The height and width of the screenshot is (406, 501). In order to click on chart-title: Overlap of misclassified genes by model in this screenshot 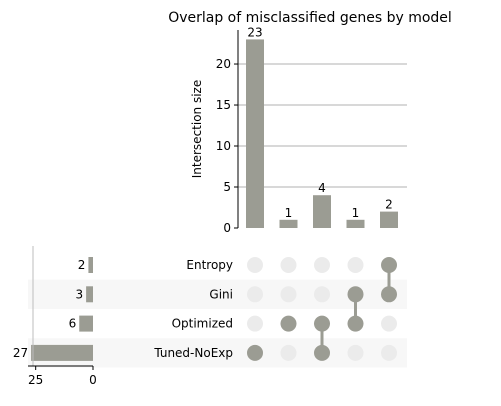, I will do `click(310, 18)`.